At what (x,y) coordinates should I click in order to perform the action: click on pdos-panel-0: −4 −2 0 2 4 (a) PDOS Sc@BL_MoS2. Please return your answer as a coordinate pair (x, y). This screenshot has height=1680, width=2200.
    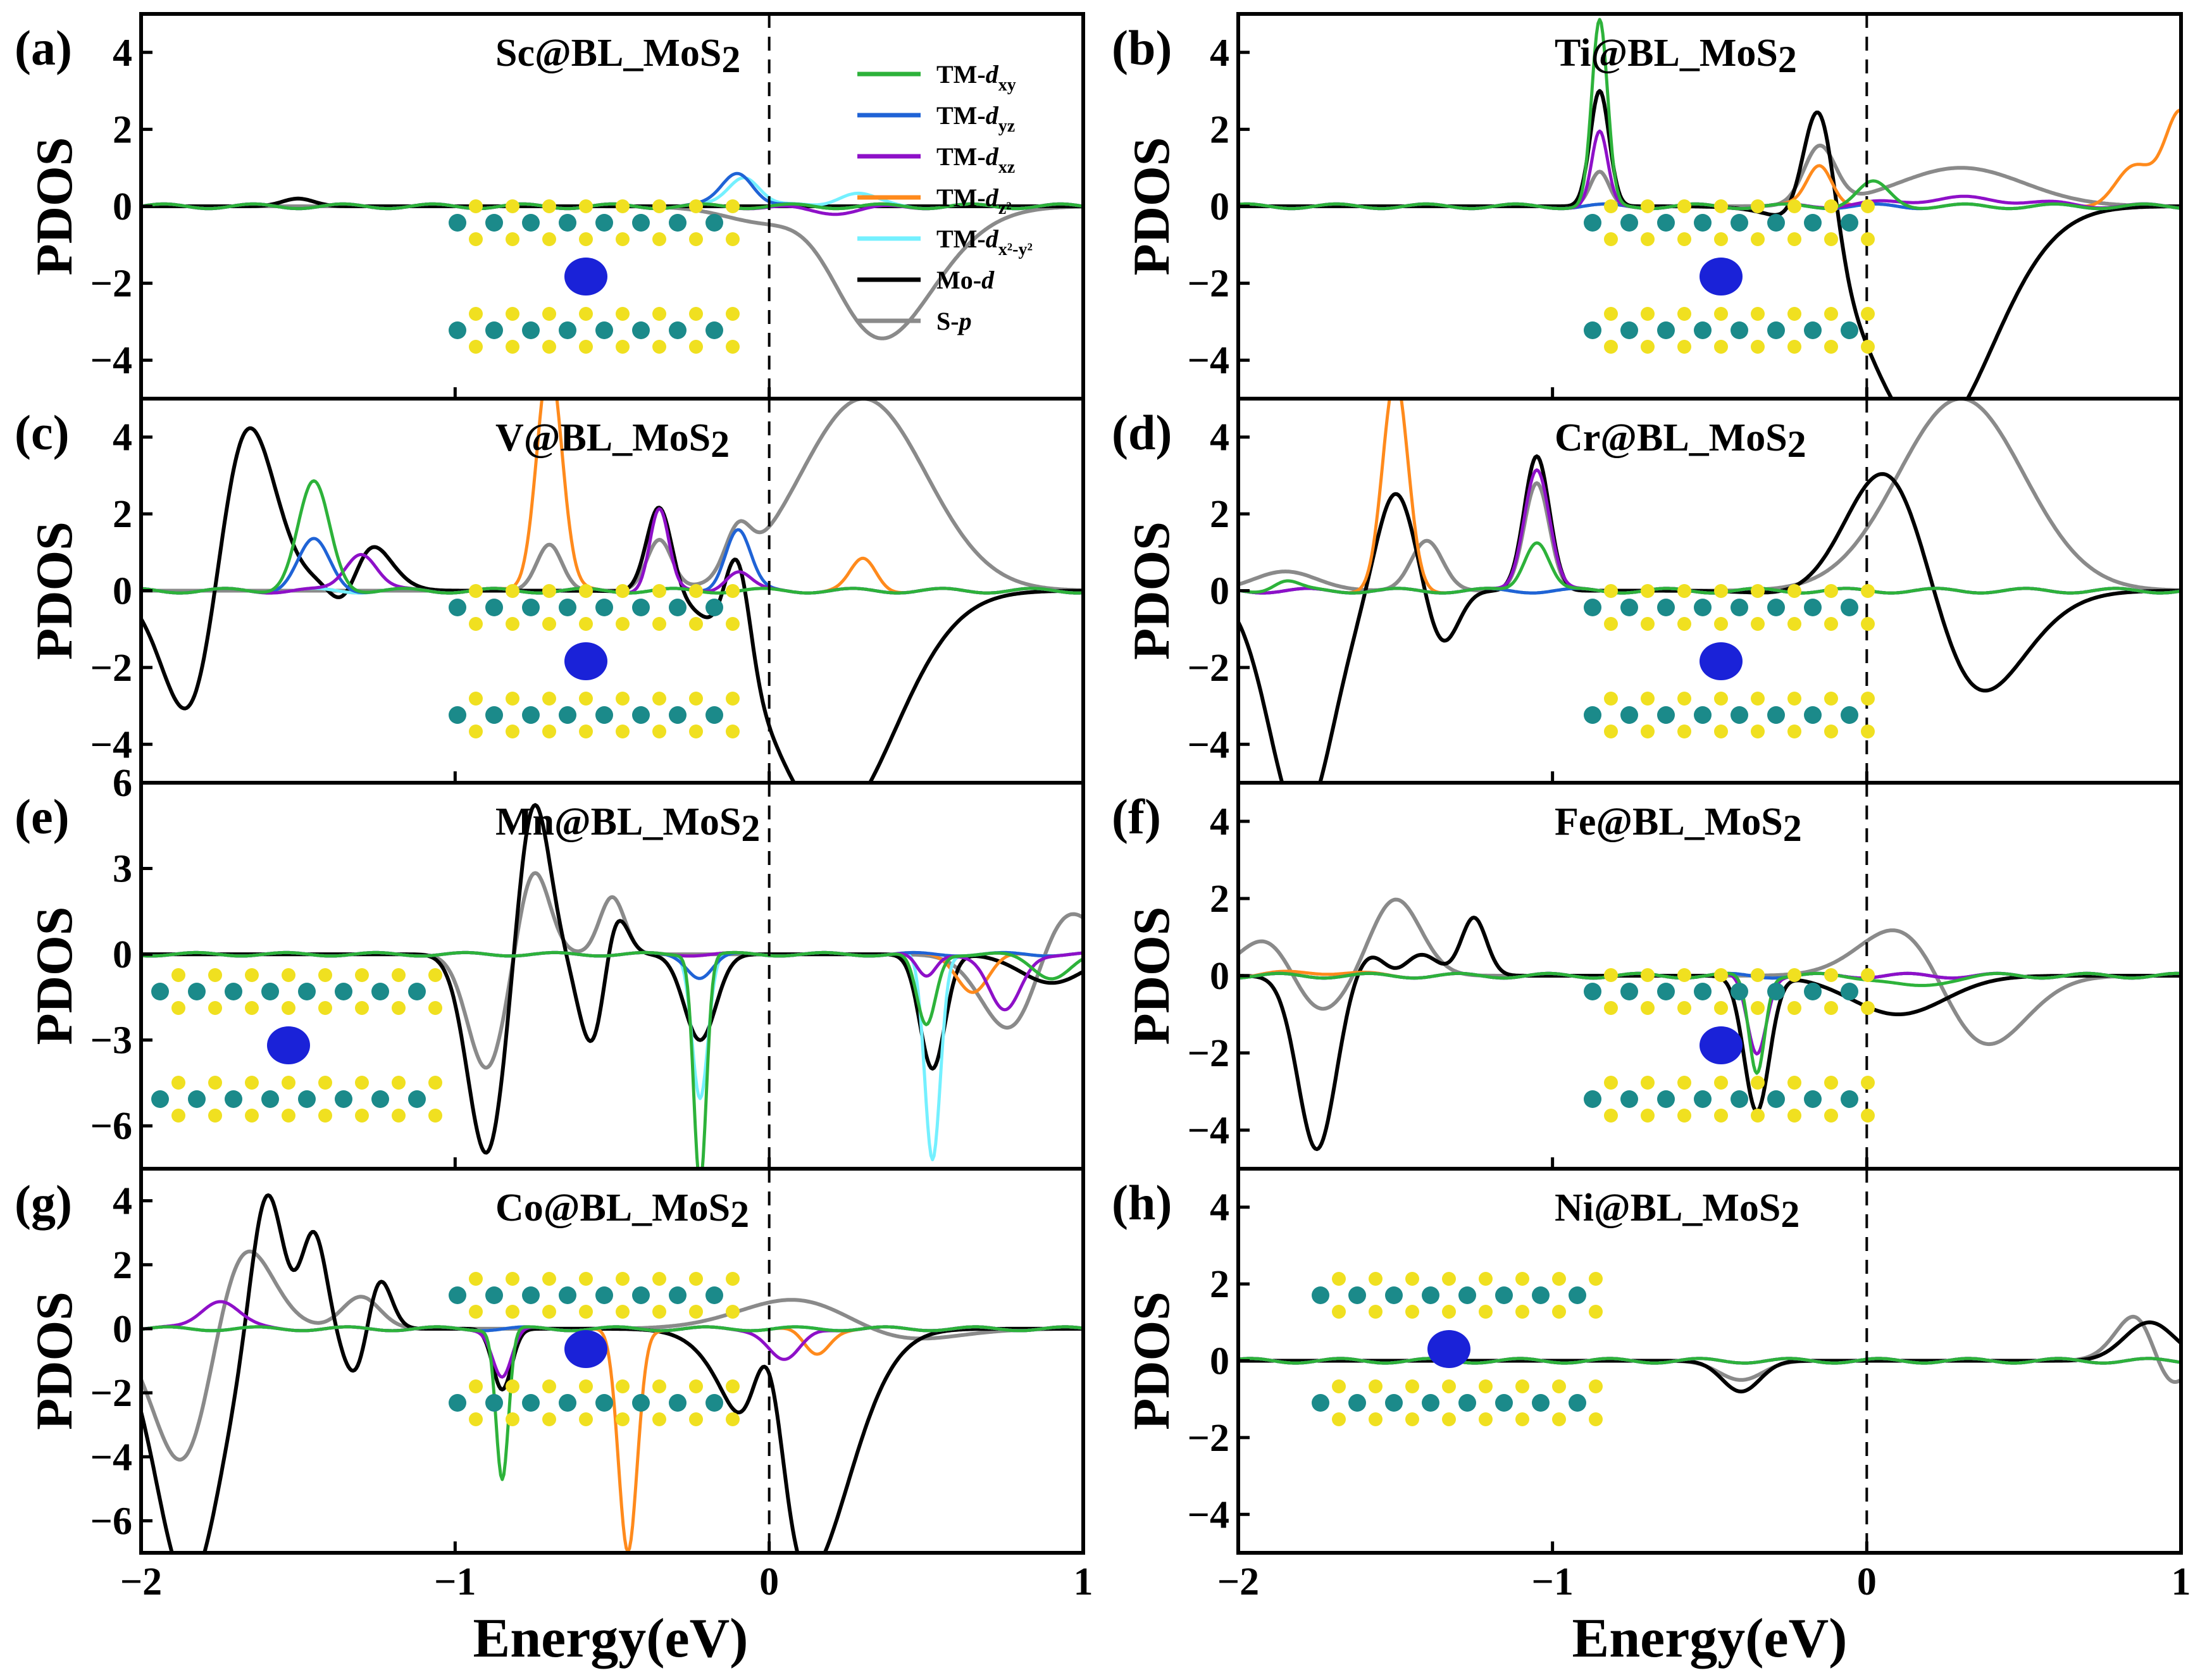
    Looking at the image, I should click on (550, 207).